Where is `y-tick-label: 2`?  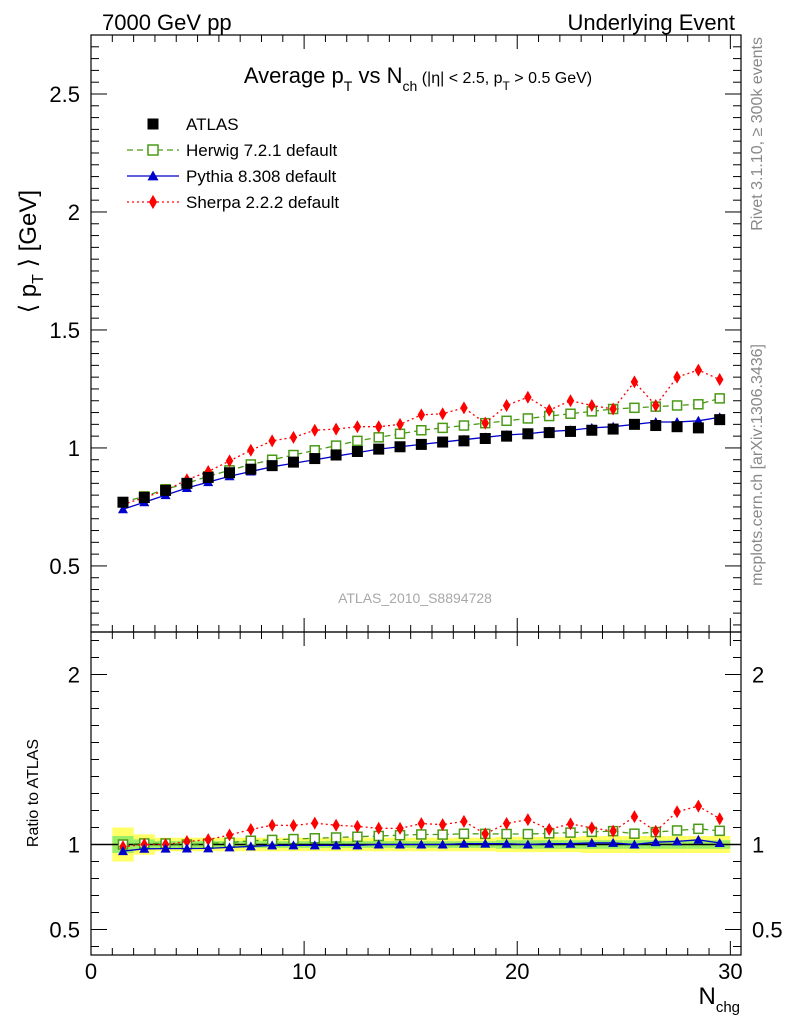
y-tick-label: 2 is located at coordinates (74, 212).